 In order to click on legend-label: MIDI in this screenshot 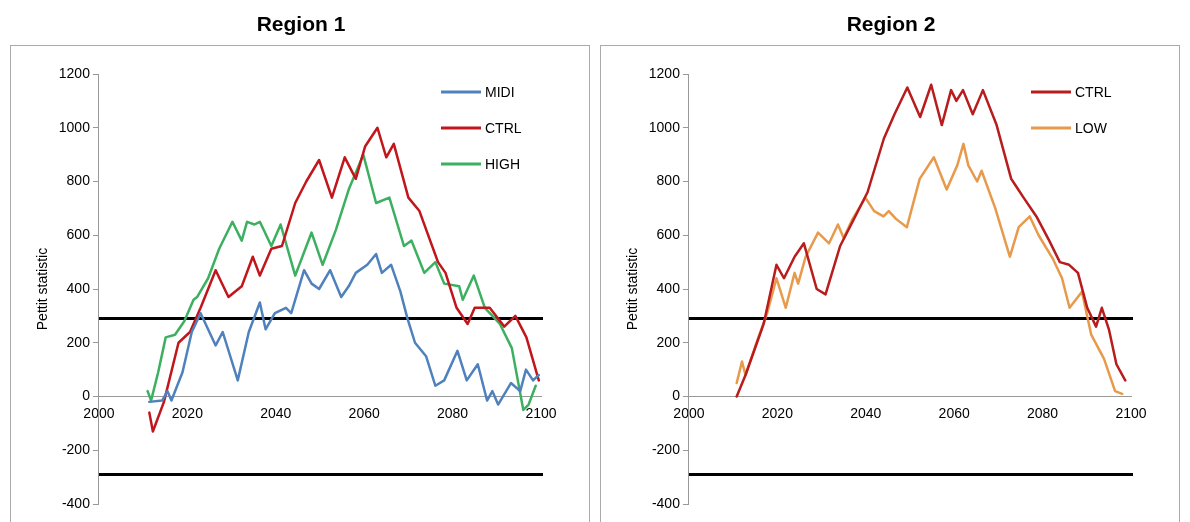, I will do `click(500, 91)`.